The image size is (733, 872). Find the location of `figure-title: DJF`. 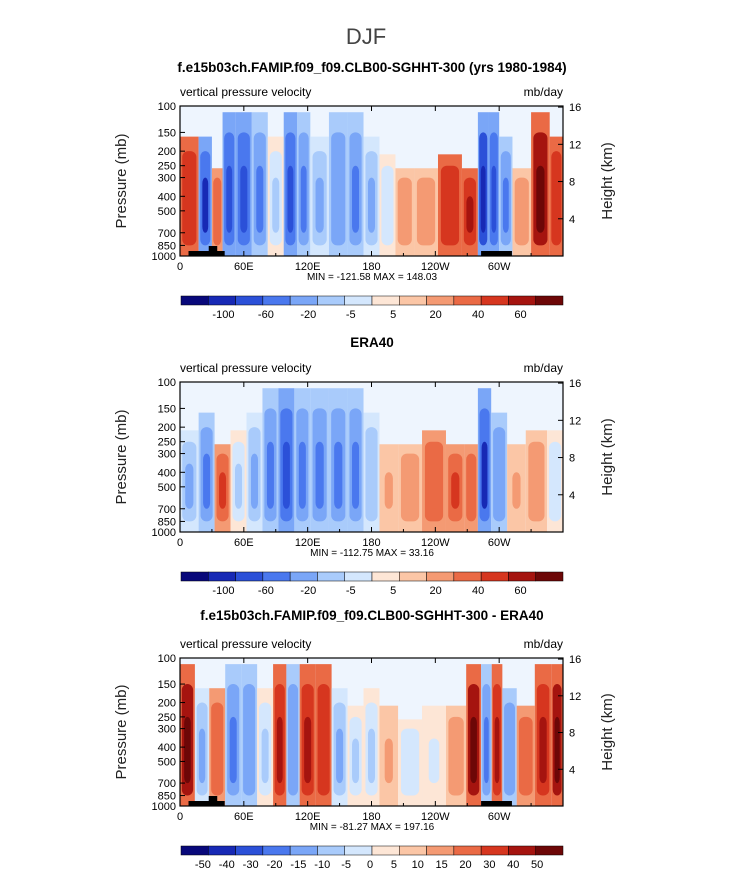

figure-title: DJF is located at coordinates (366, 36).